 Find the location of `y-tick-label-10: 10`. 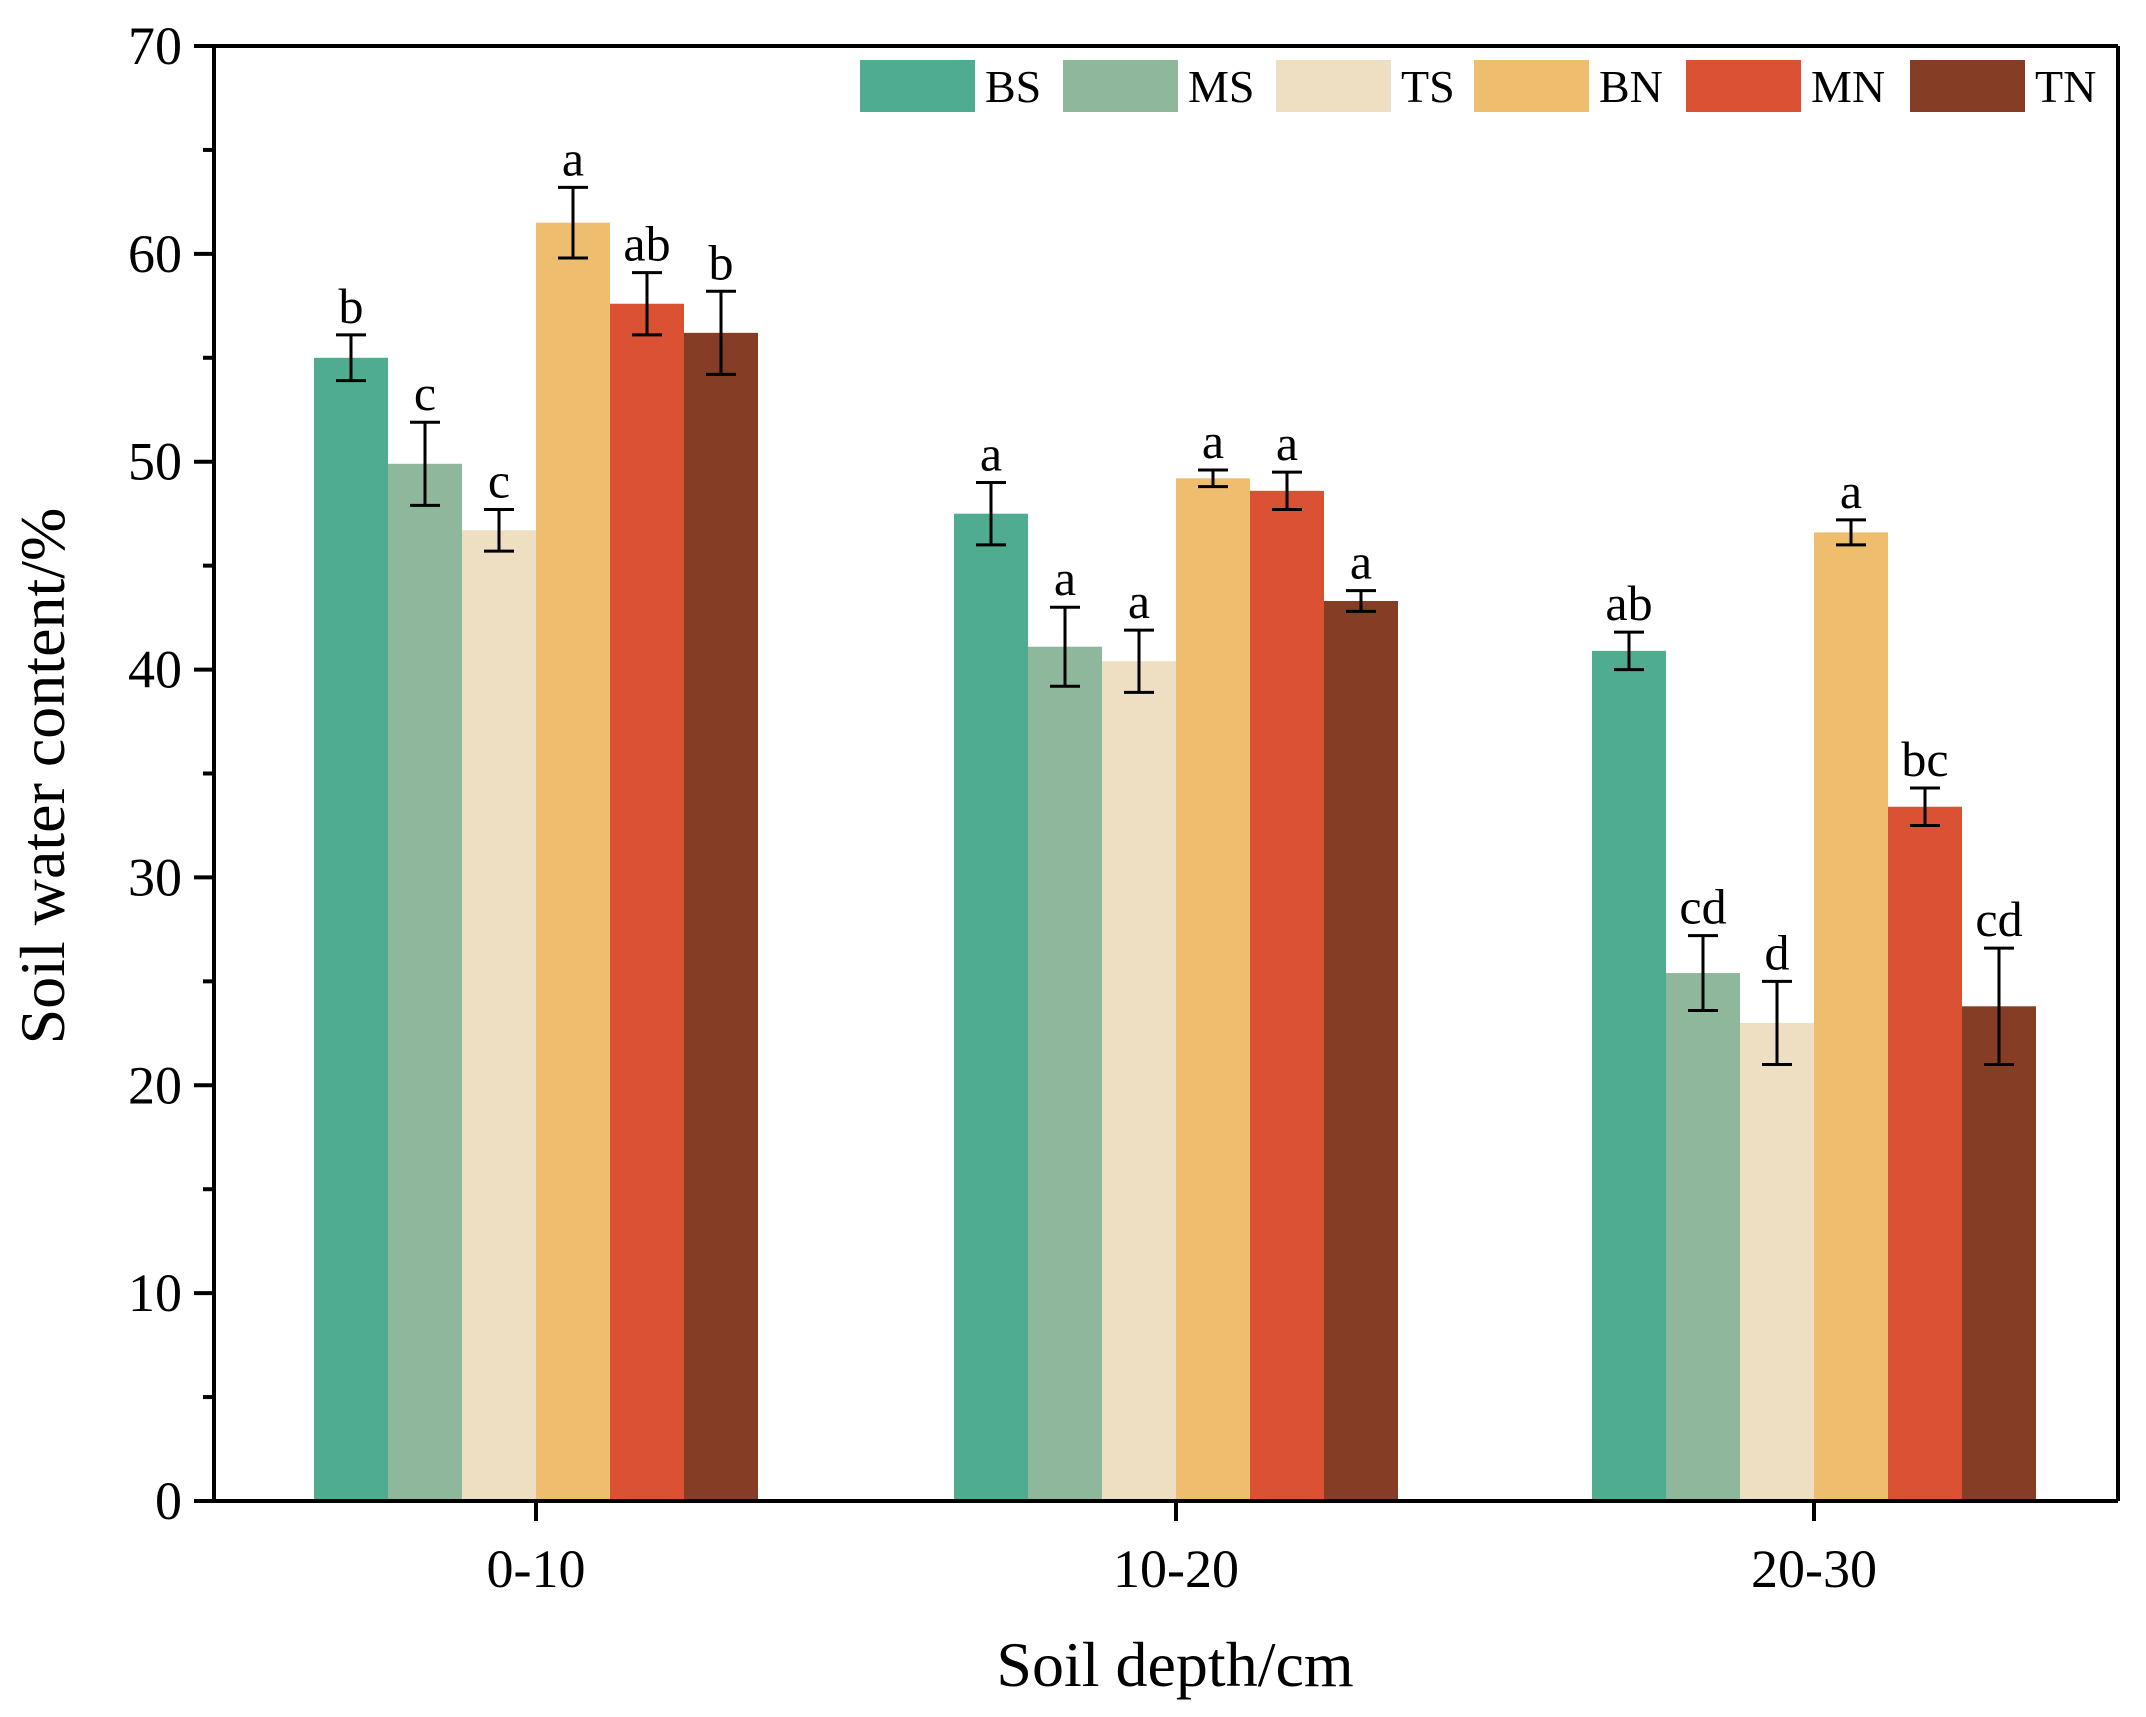

y-tick-label-10: 10 is located at coordinates (155, 1293).